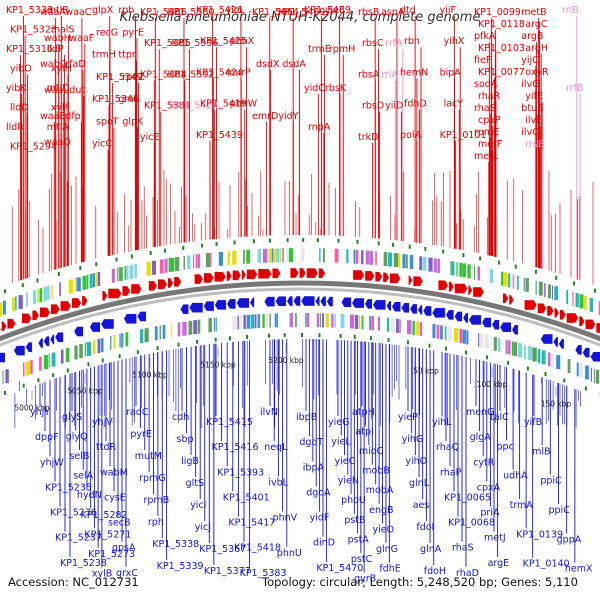 Image resolution: width=600 pixels, height=600 pixels. What do you see at coordinates (52, 462) in the screenshot?
I see `reverse-gene-label: yhjW` at bounding box center [52, 462].